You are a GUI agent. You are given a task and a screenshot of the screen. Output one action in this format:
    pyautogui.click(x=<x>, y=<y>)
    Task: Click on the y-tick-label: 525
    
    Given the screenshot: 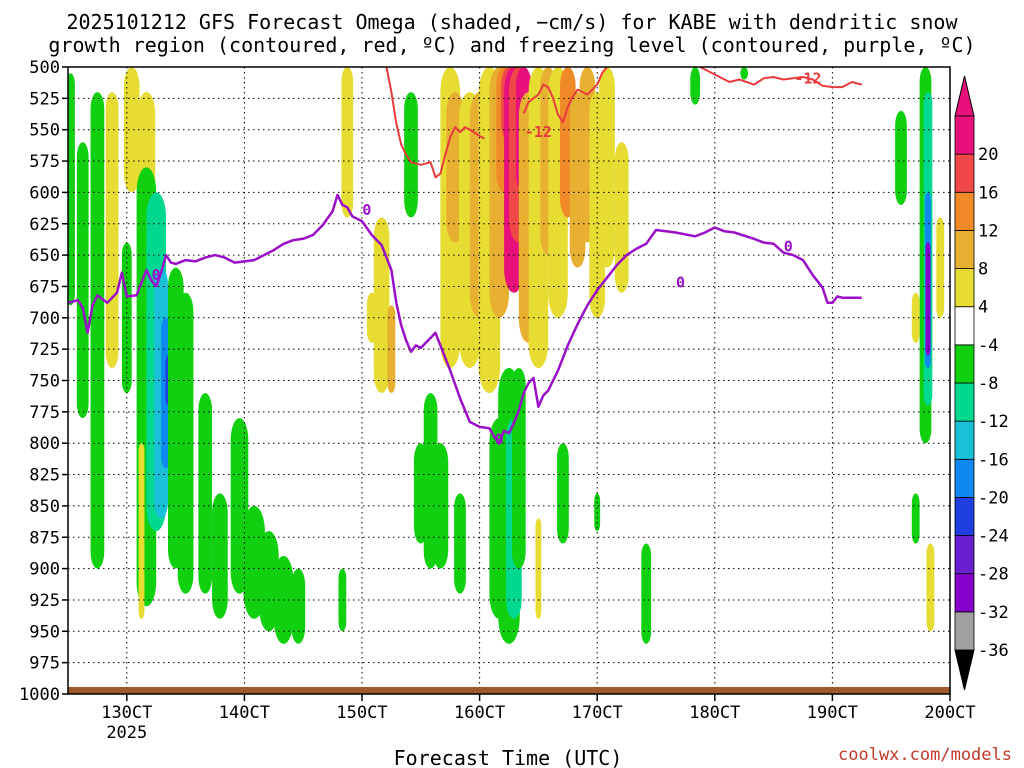 What is the action you would take?
    pyautogui.click(x=44, y=99)
    